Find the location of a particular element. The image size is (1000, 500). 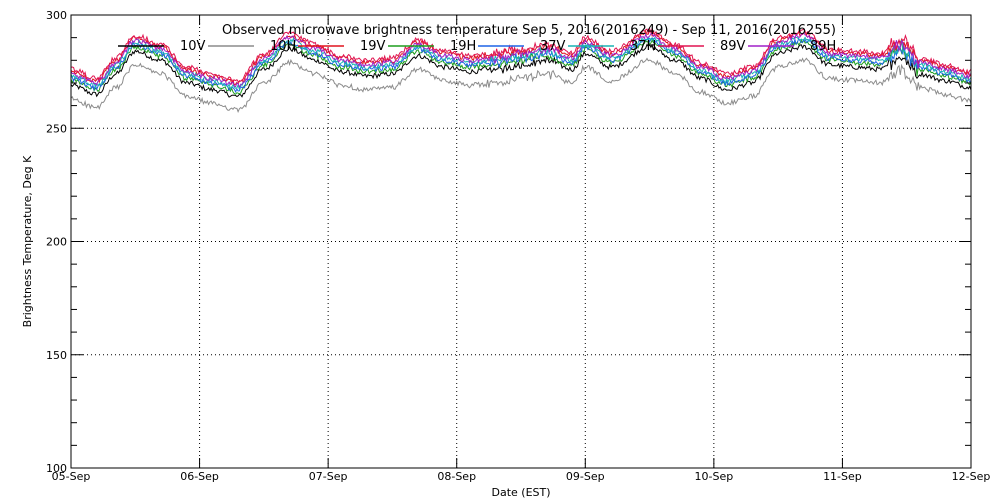

x-tick-label: 08-Sep is located at coordinates (456, 476).